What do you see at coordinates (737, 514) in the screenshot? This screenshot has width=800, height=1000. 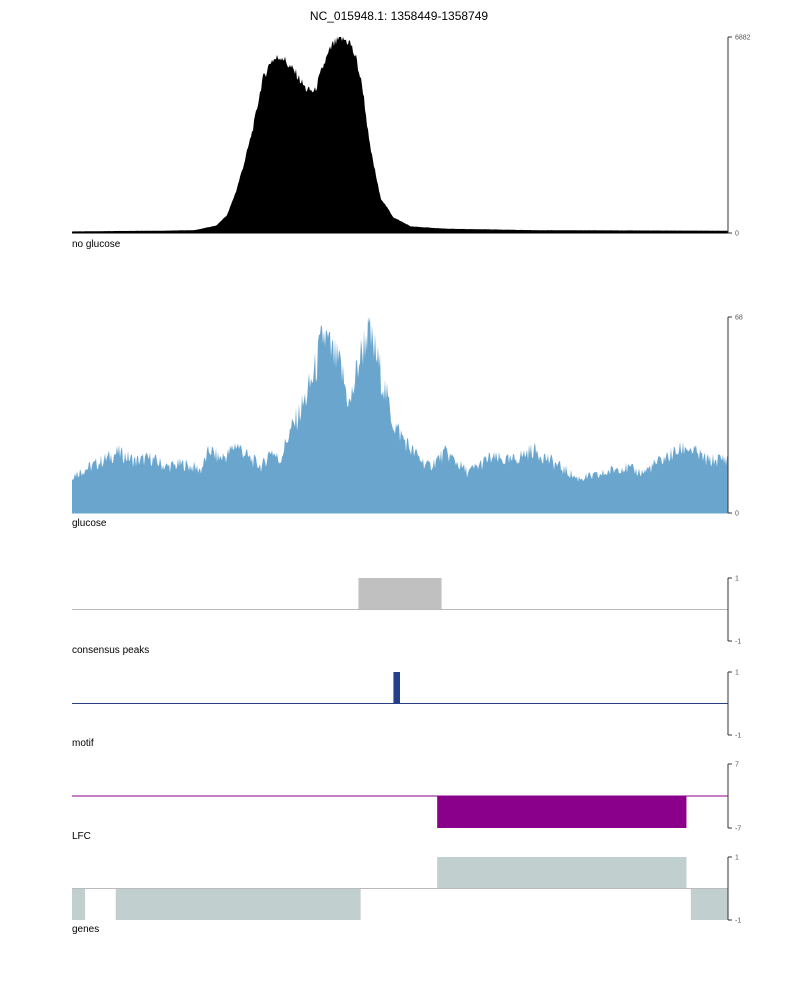 I see `glucose-tick-label: 0` at bounding box center [737, 514].